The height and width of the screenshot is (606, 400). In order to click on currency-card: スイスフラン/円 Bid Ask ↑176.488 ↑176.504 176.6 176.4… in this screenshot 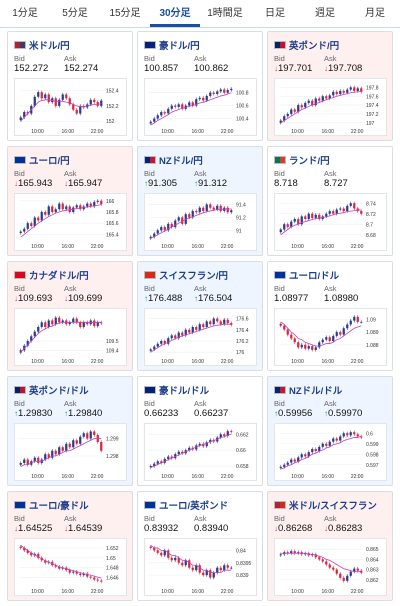, I will do `click(200, 316)`.